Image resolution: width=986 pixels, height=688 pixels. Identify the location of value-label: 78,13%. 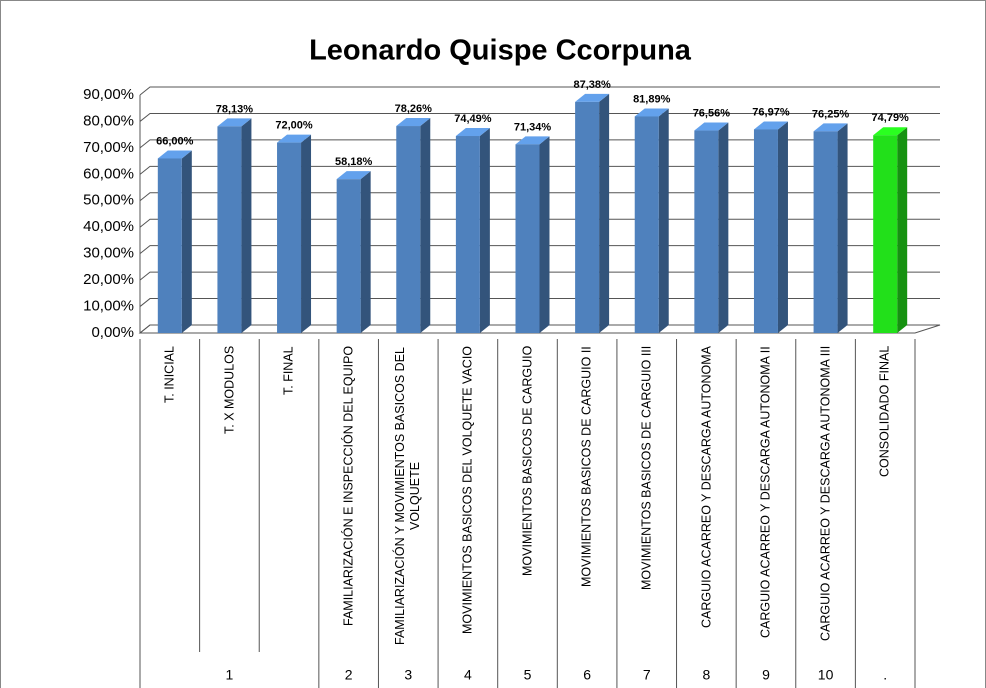
(235, 109).